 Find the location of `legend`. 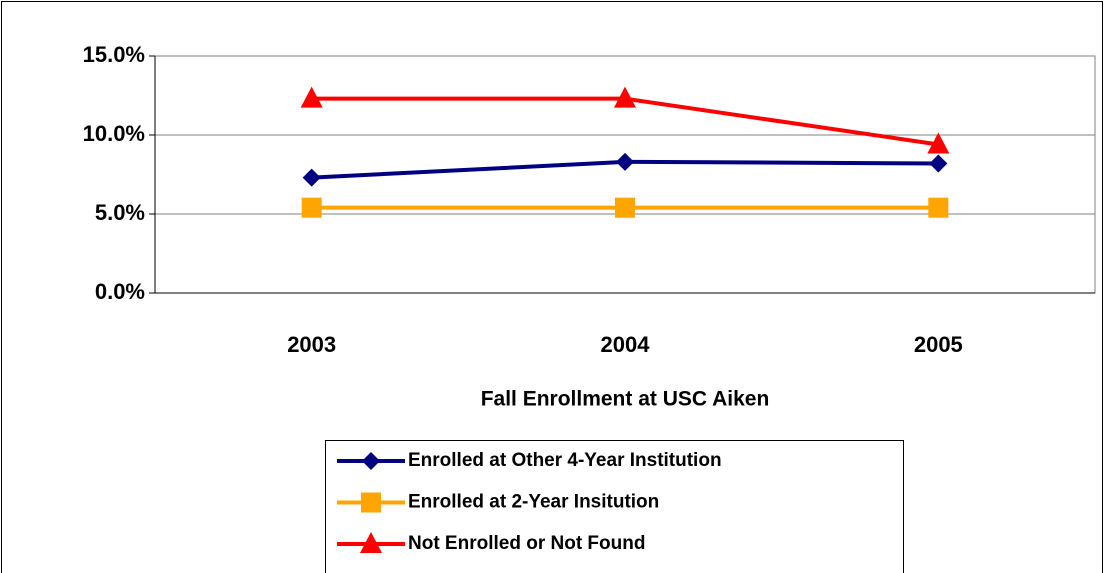

legend is located at coordinates (614, 506).